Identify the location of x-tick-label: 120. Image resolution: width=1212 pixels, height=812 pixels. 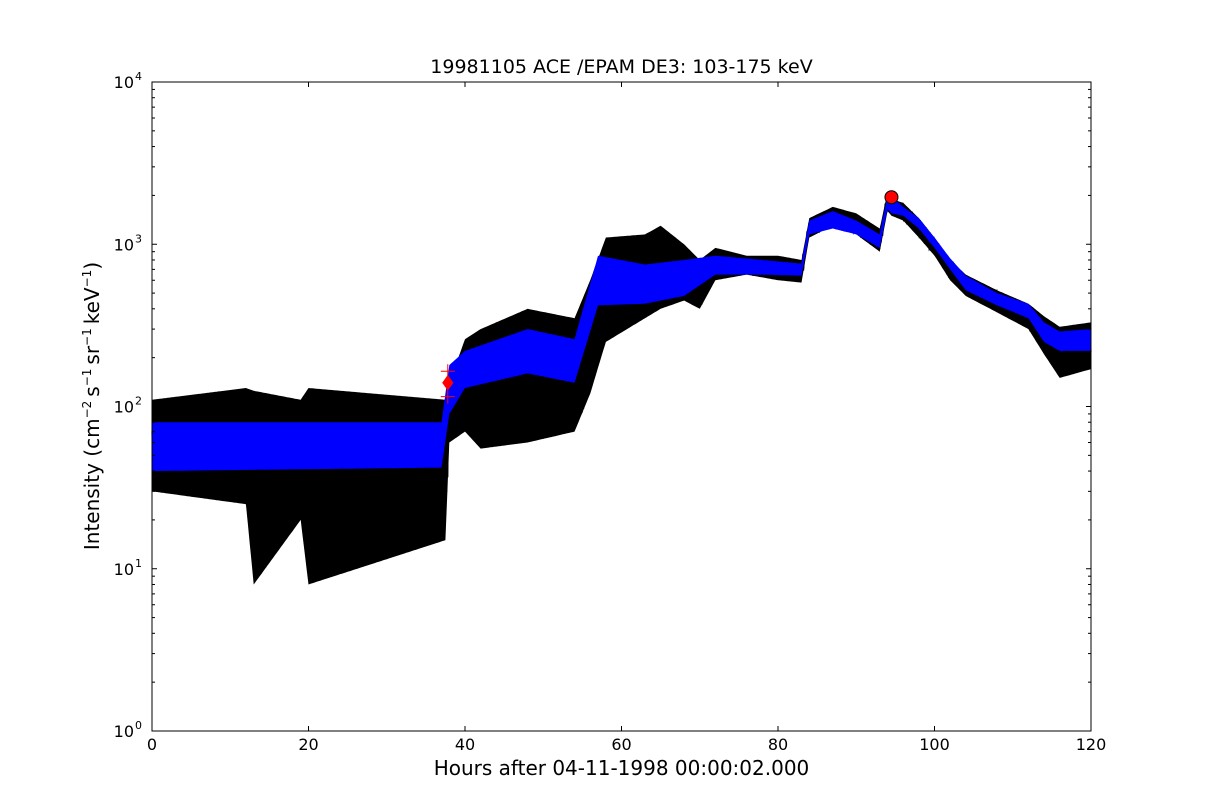
(1091, 744).